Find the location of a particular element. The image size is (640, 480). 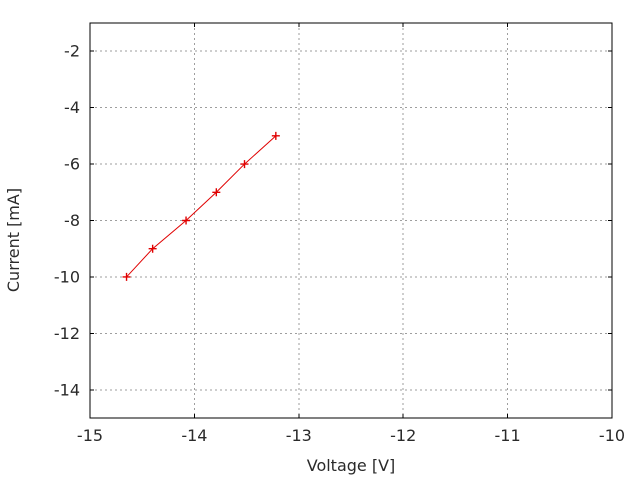

y-tick-label: -6 is located at coordinates (72, 164).